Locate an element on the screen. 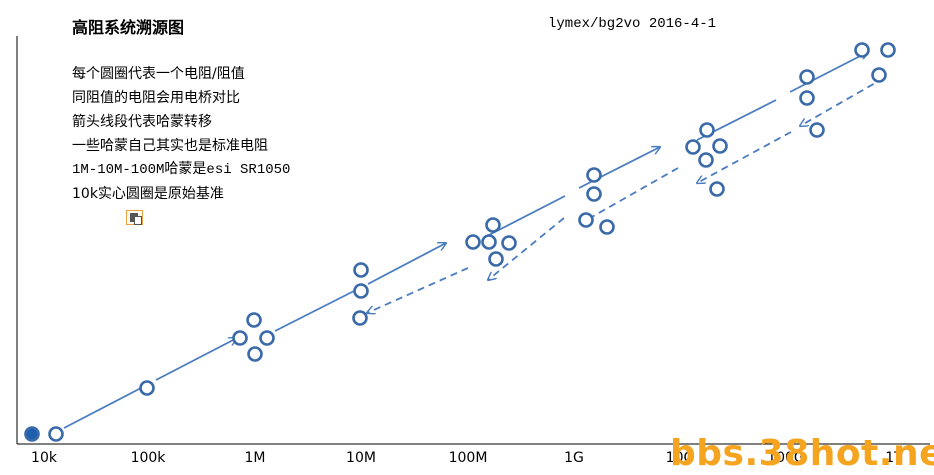  watermark-text: bbs.38hot.net is located at coordinates (802, 453).